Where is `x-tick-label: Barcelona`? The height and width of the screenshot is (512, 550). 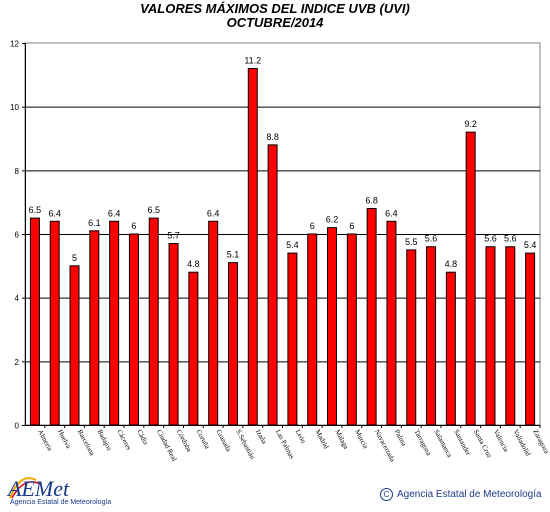 x-tick-label: Barcelona is located at coordinates (86, 443).